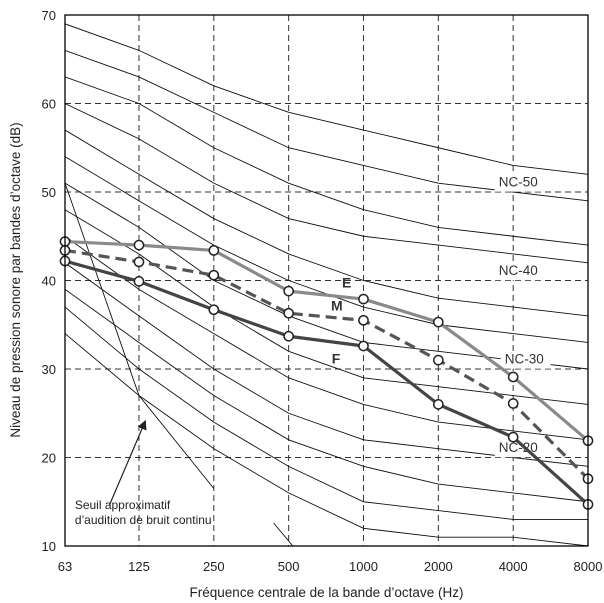  I want to click on y-tick-label: 20, so click(49, 458).